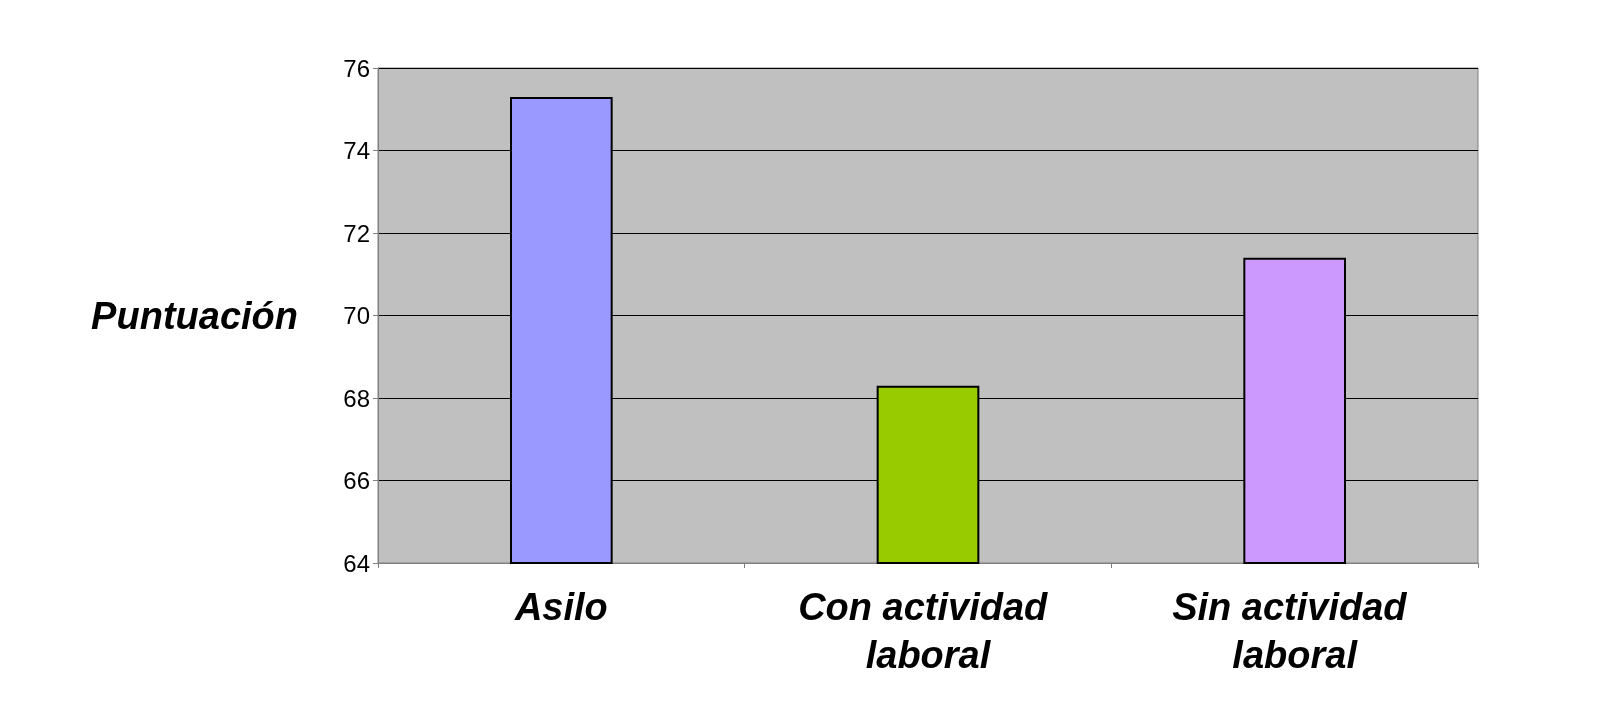 This screenshot has width=1608, height=723. I want to click on y-tick-label: 72, so click(356, 233).